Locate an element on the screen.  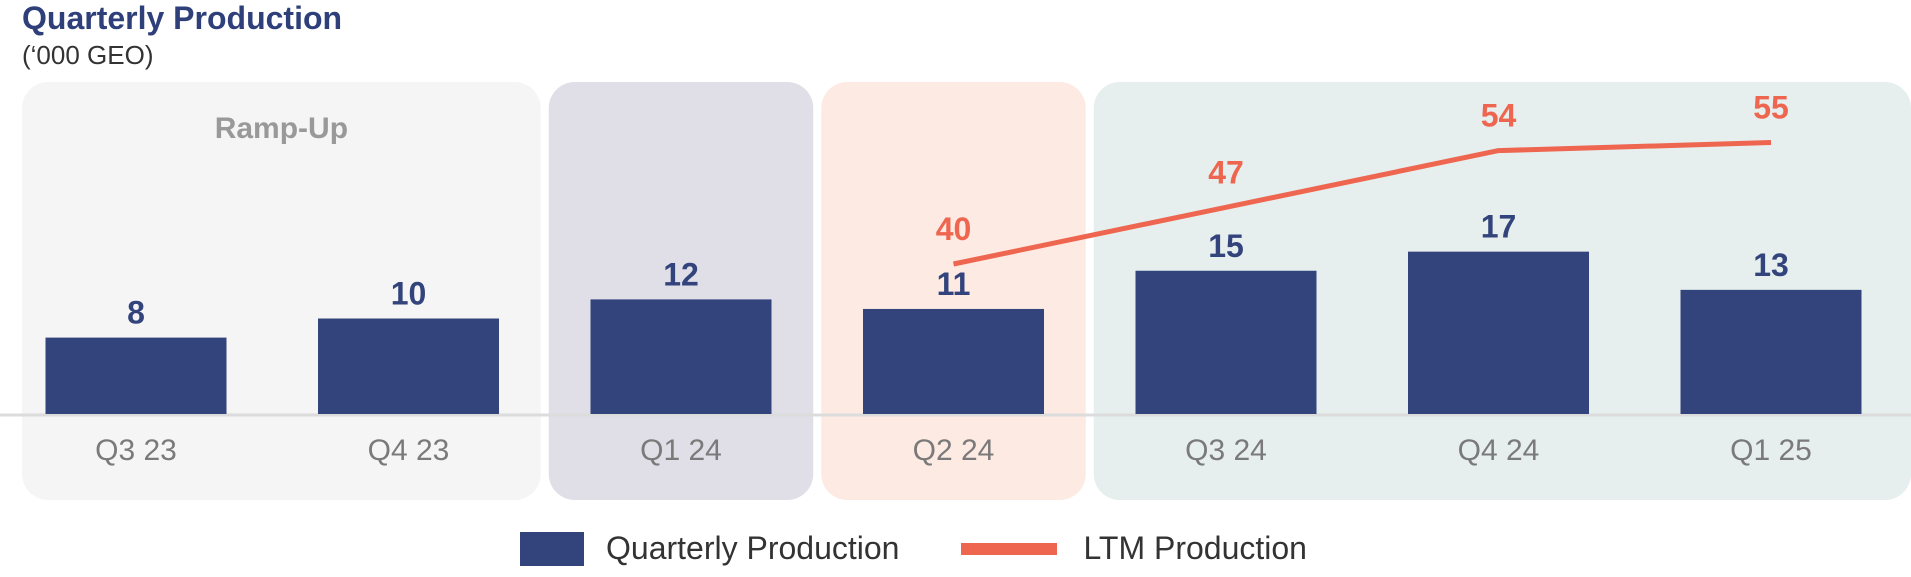
bar-value-label: 10 is located at coordinates (409, 294).